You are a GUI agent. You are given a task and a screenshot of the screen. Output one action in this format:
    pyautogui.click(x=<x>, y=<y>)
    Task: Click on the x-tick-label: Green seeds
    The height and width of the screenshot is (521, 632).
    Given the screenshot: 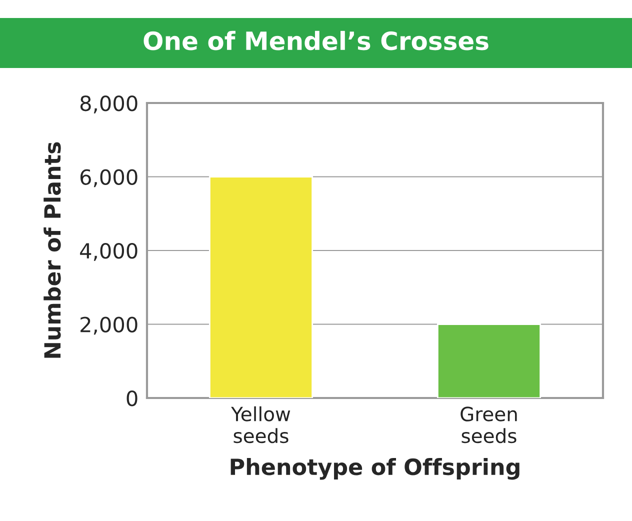 What is the action you would take?
    pyautogui.click(x=488, y=425)
    